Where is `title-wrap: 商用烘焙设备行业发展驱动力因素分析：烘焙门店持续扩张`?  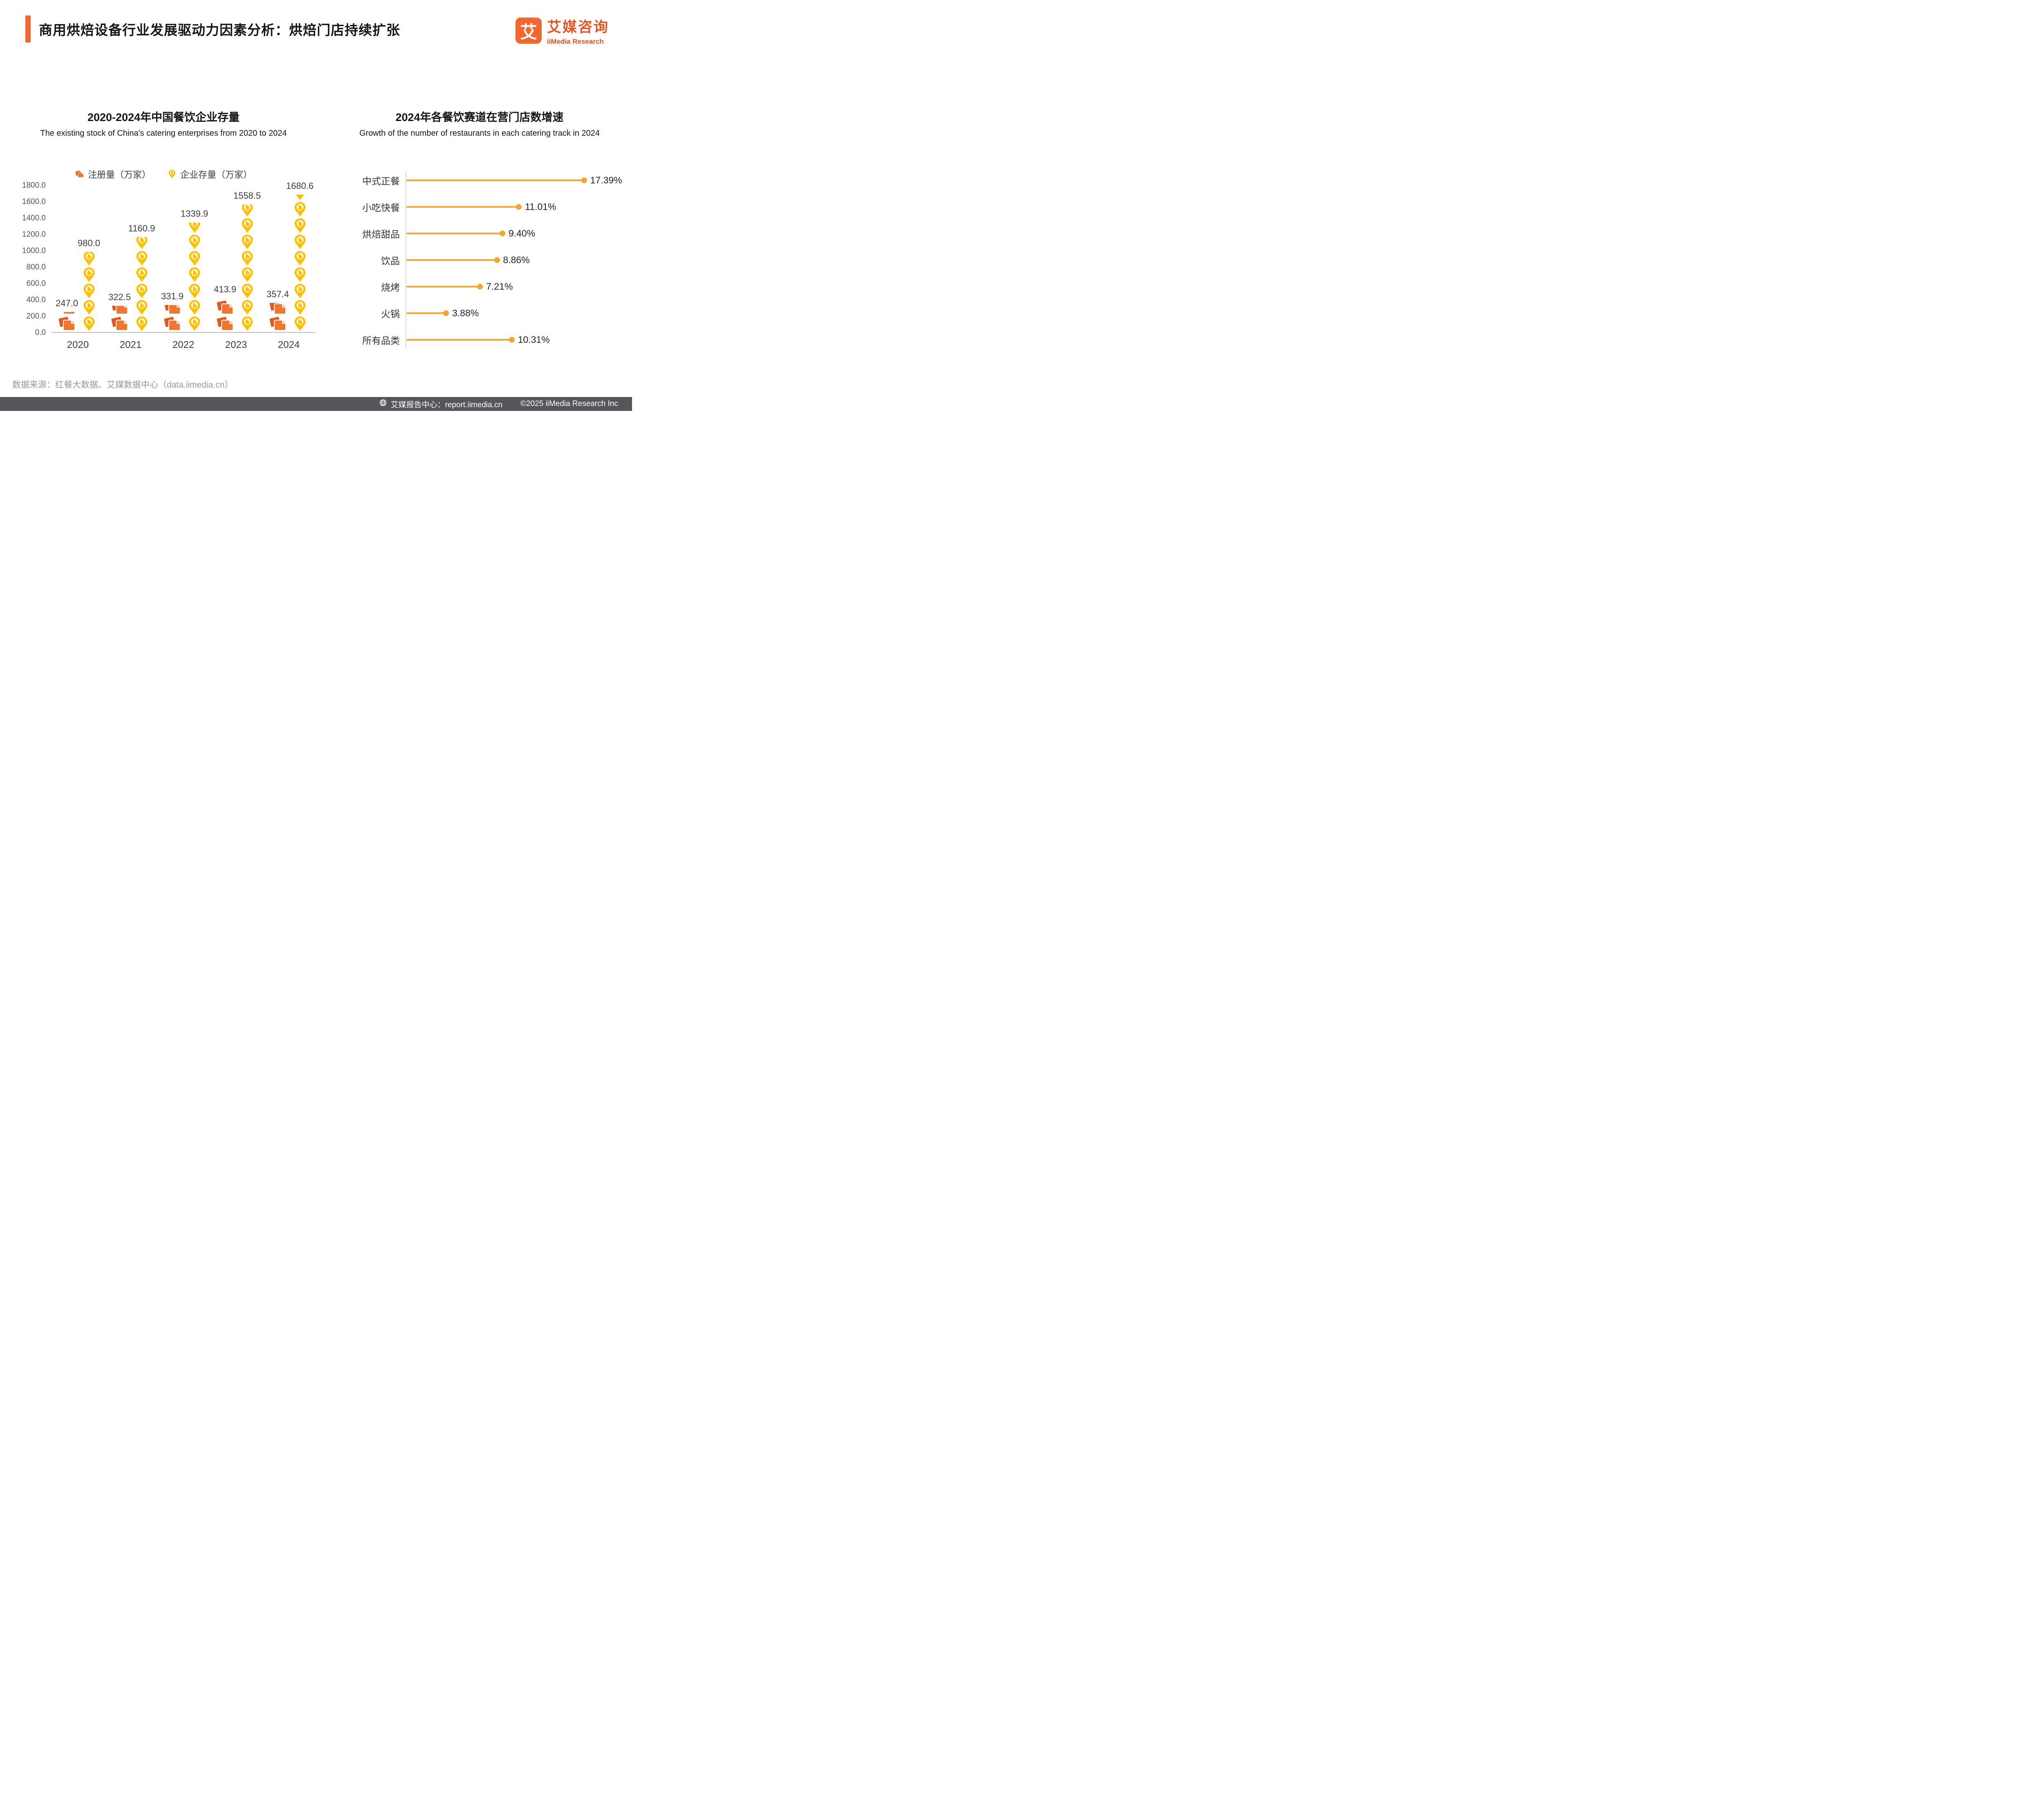
title-wrap: 商用烘焙设备行业发展驱动力因素分析：烘焙门店持续扩张 is located at coordinates (213, 30).